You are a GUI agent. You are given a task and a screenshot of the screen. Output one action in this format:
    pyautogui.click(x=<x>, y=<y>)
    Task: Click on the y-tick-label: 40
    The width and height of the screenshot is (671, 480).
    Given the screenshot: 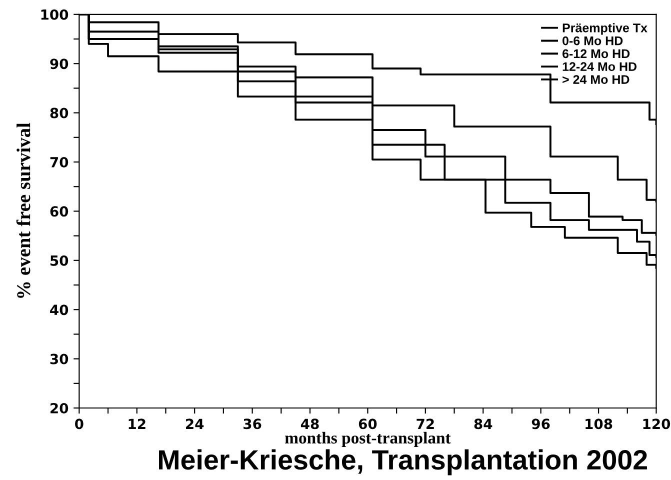 What is the action you would take?
    pyautogui.click(x=59, y=310)
    